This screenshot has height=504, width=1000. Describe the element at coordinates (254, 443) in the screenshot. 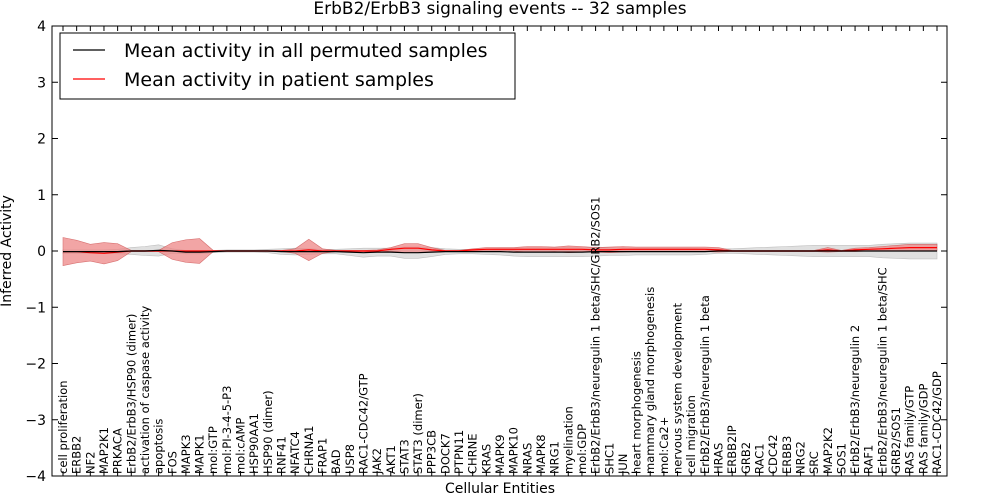

I see `x-tick-label: HSP90AA1` at that location.